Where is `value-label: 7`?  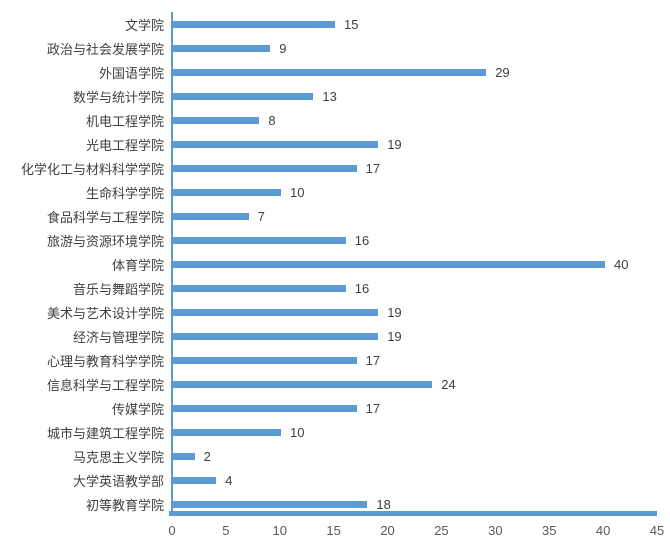 value-label: 7 is located at coordinates (261, 216).